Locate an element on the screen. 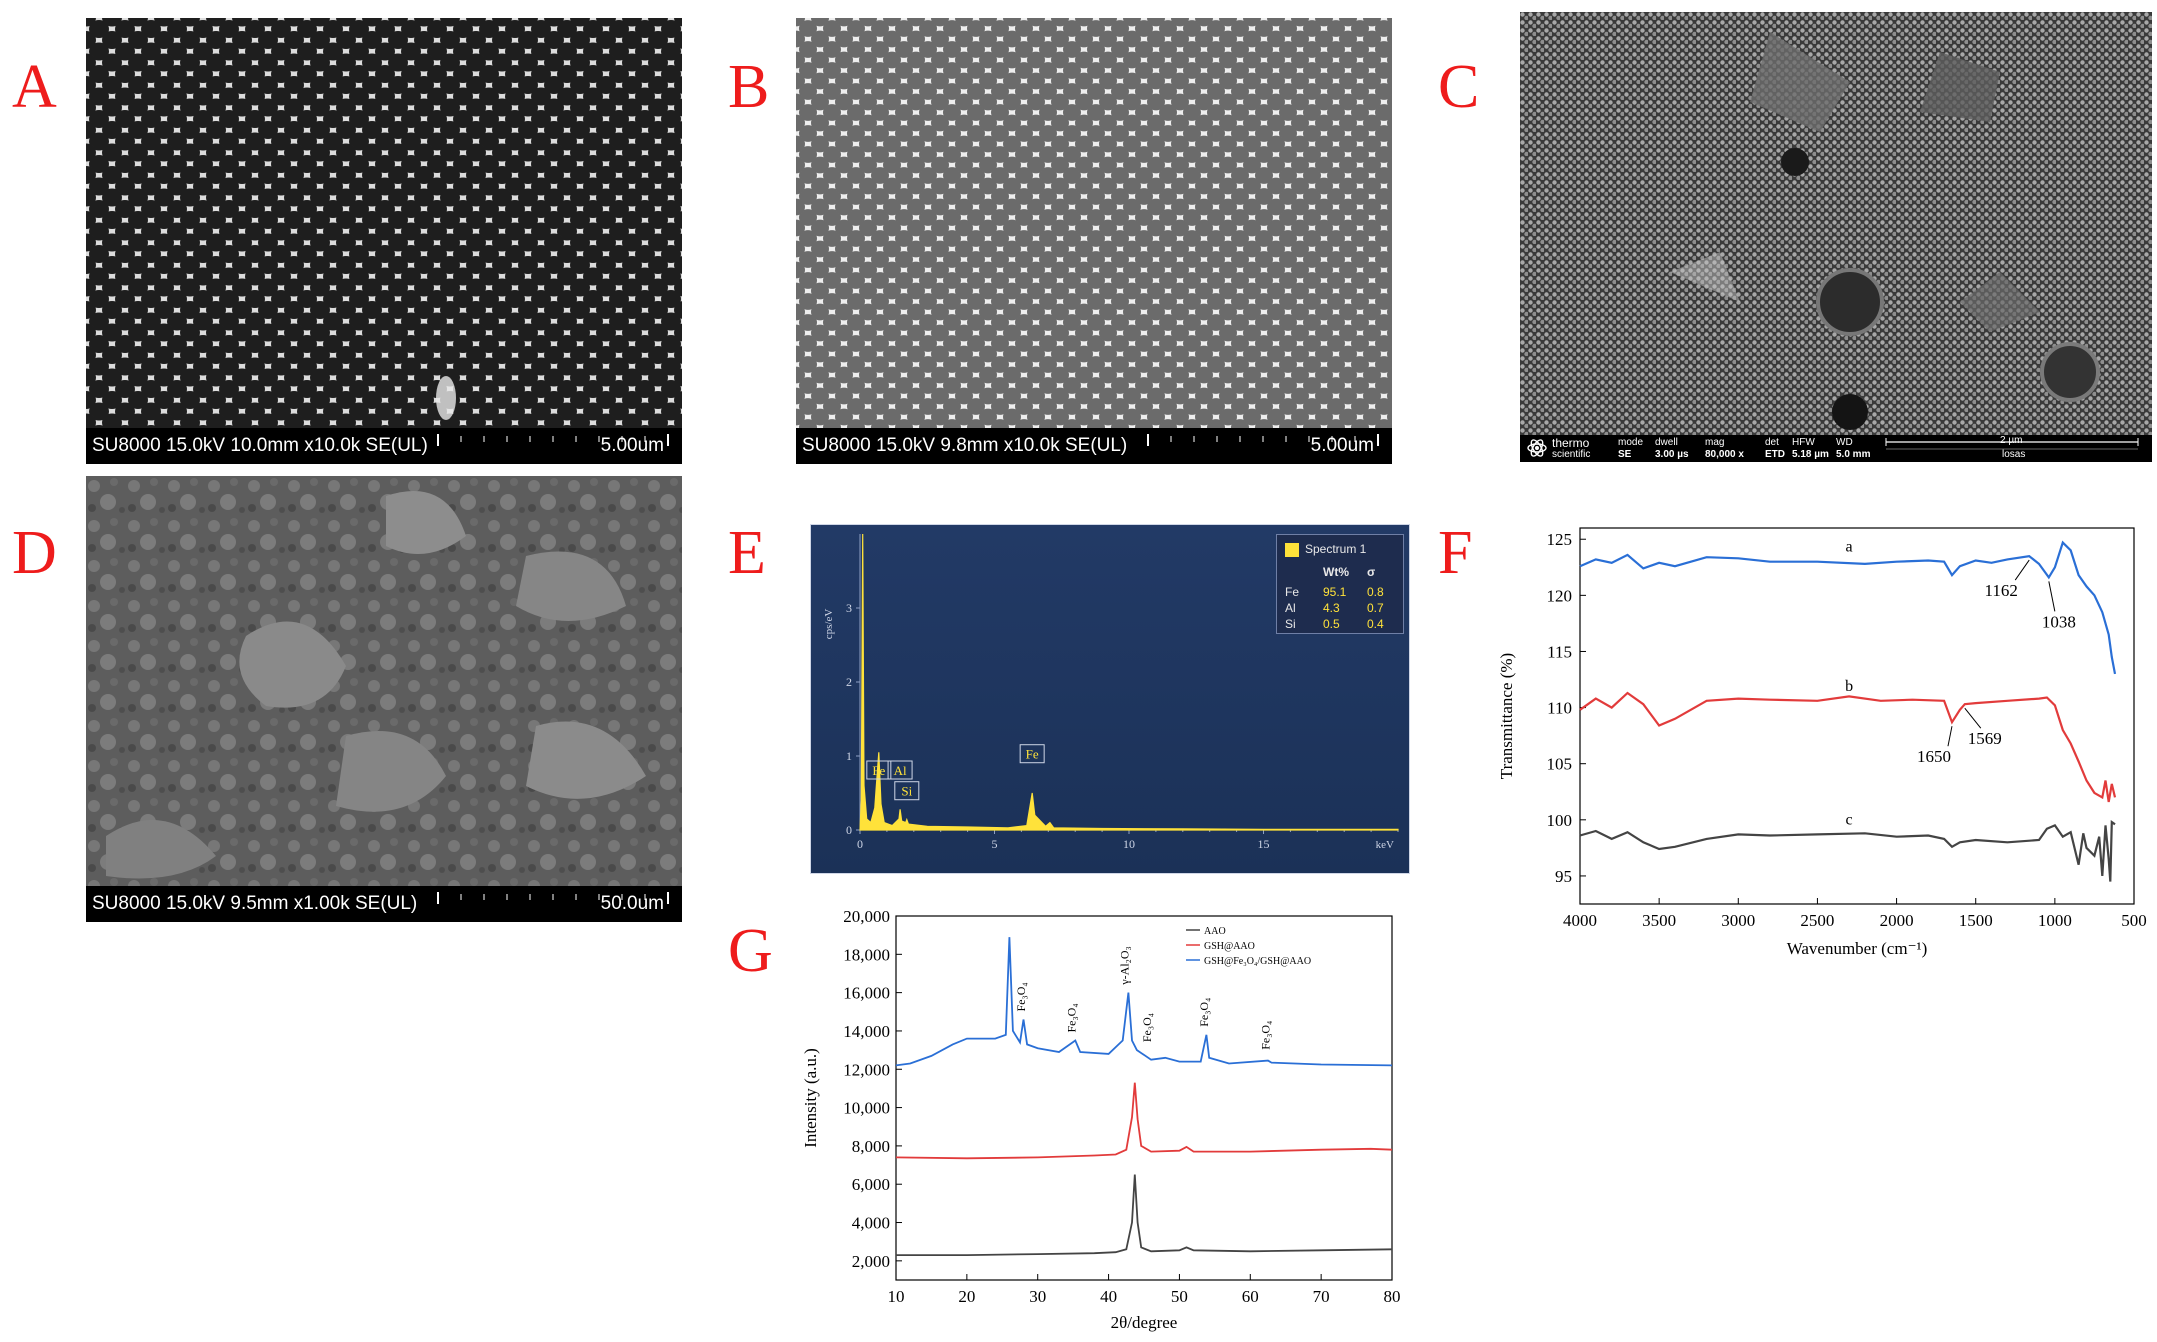 The image size is (2157, 1342). sem-info-bar: SU8000 15.0kV 9.8mm x10.0k SE(UL) 5.00um is located at coordinates (1094, 446).